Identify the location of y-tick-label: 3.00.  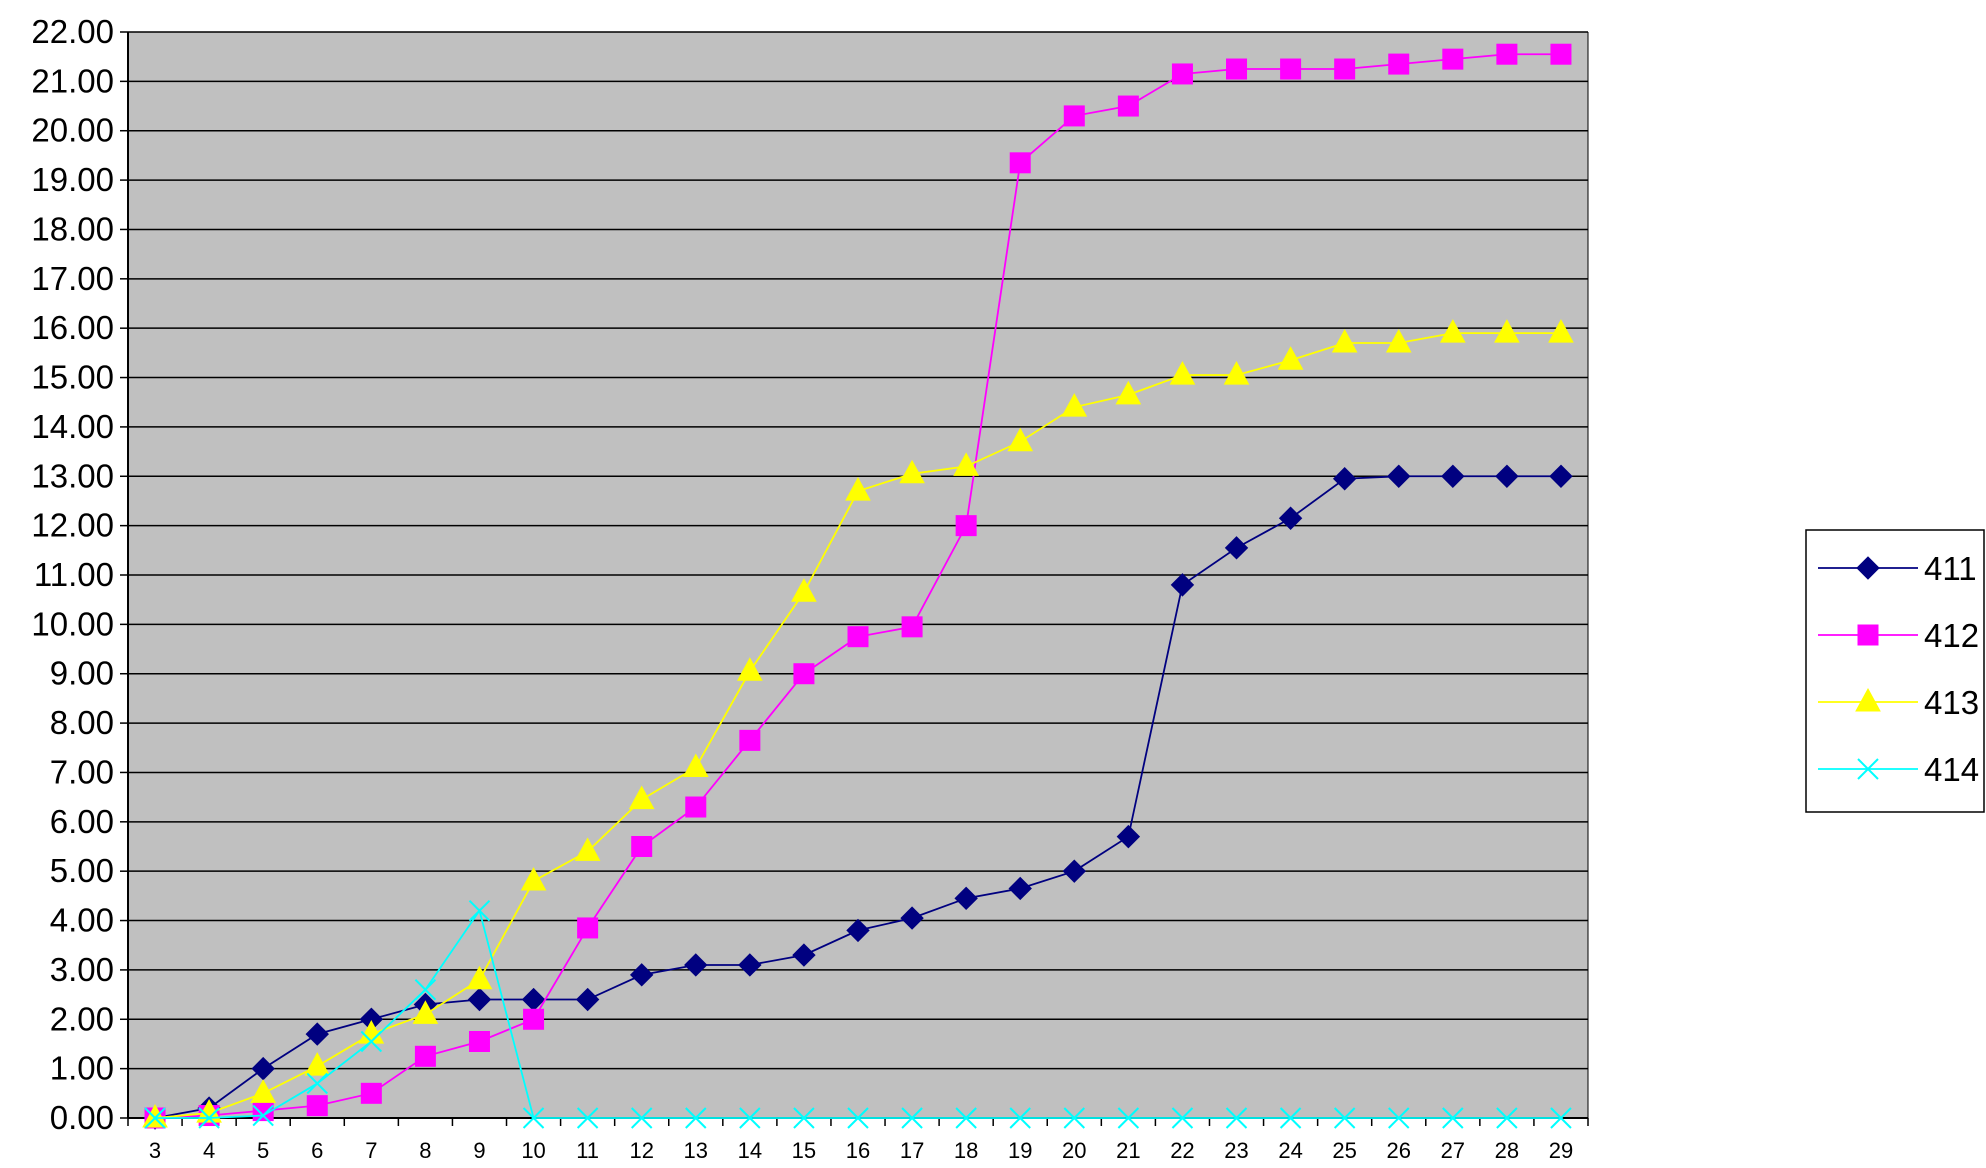
(82, 969).